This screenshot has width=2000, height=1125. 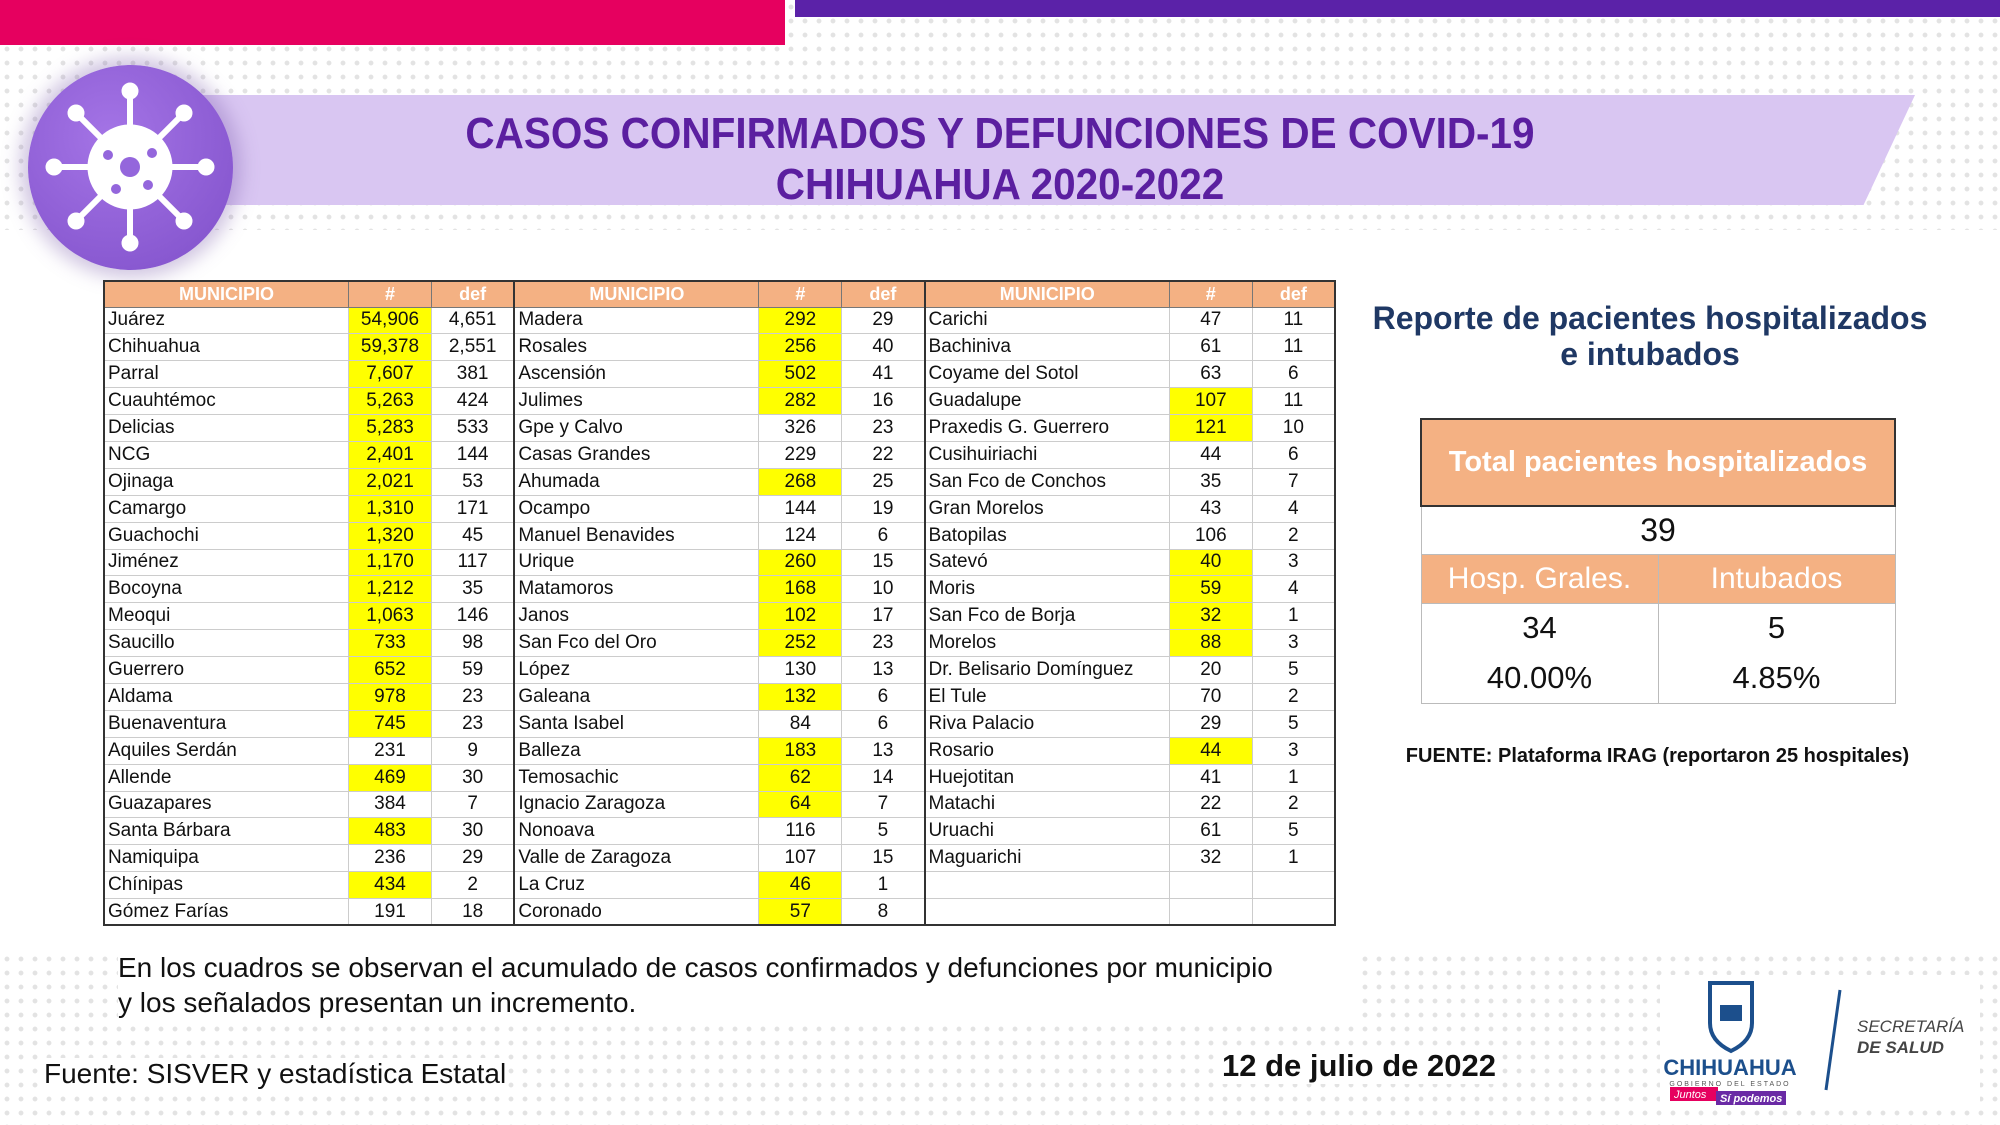 I want to click on cases-cell: 70, so click(x=1210, y=696).